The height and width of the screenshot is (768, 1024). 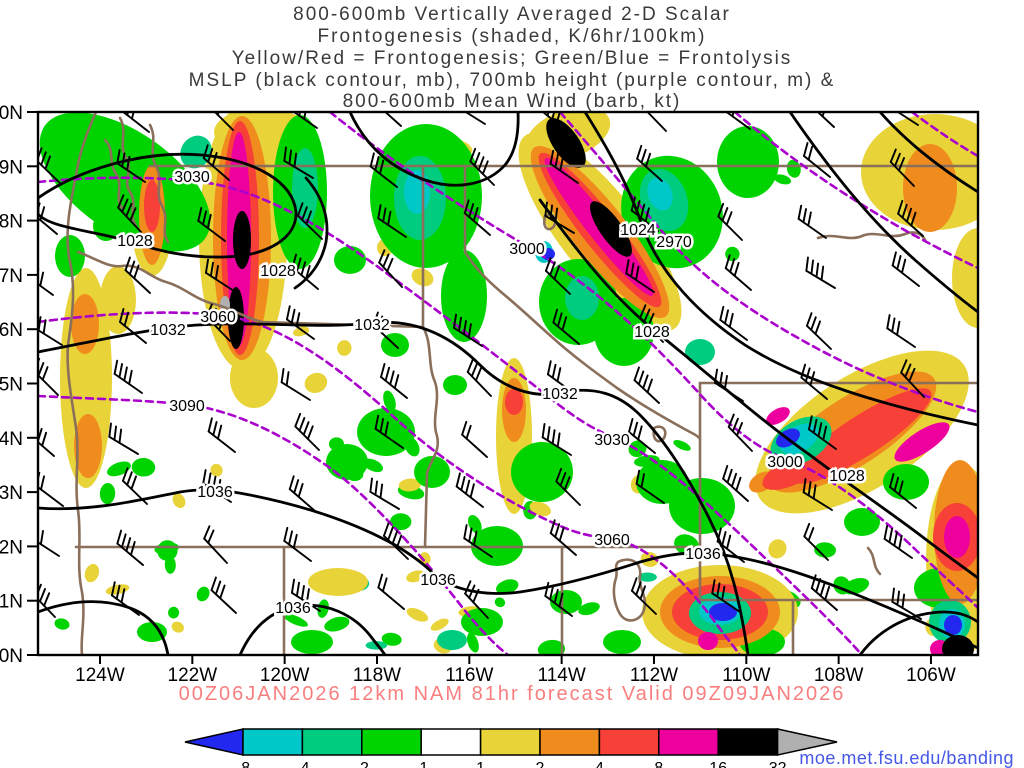 I want to click on shading-blob-magenta, so click(x=957, y=537).